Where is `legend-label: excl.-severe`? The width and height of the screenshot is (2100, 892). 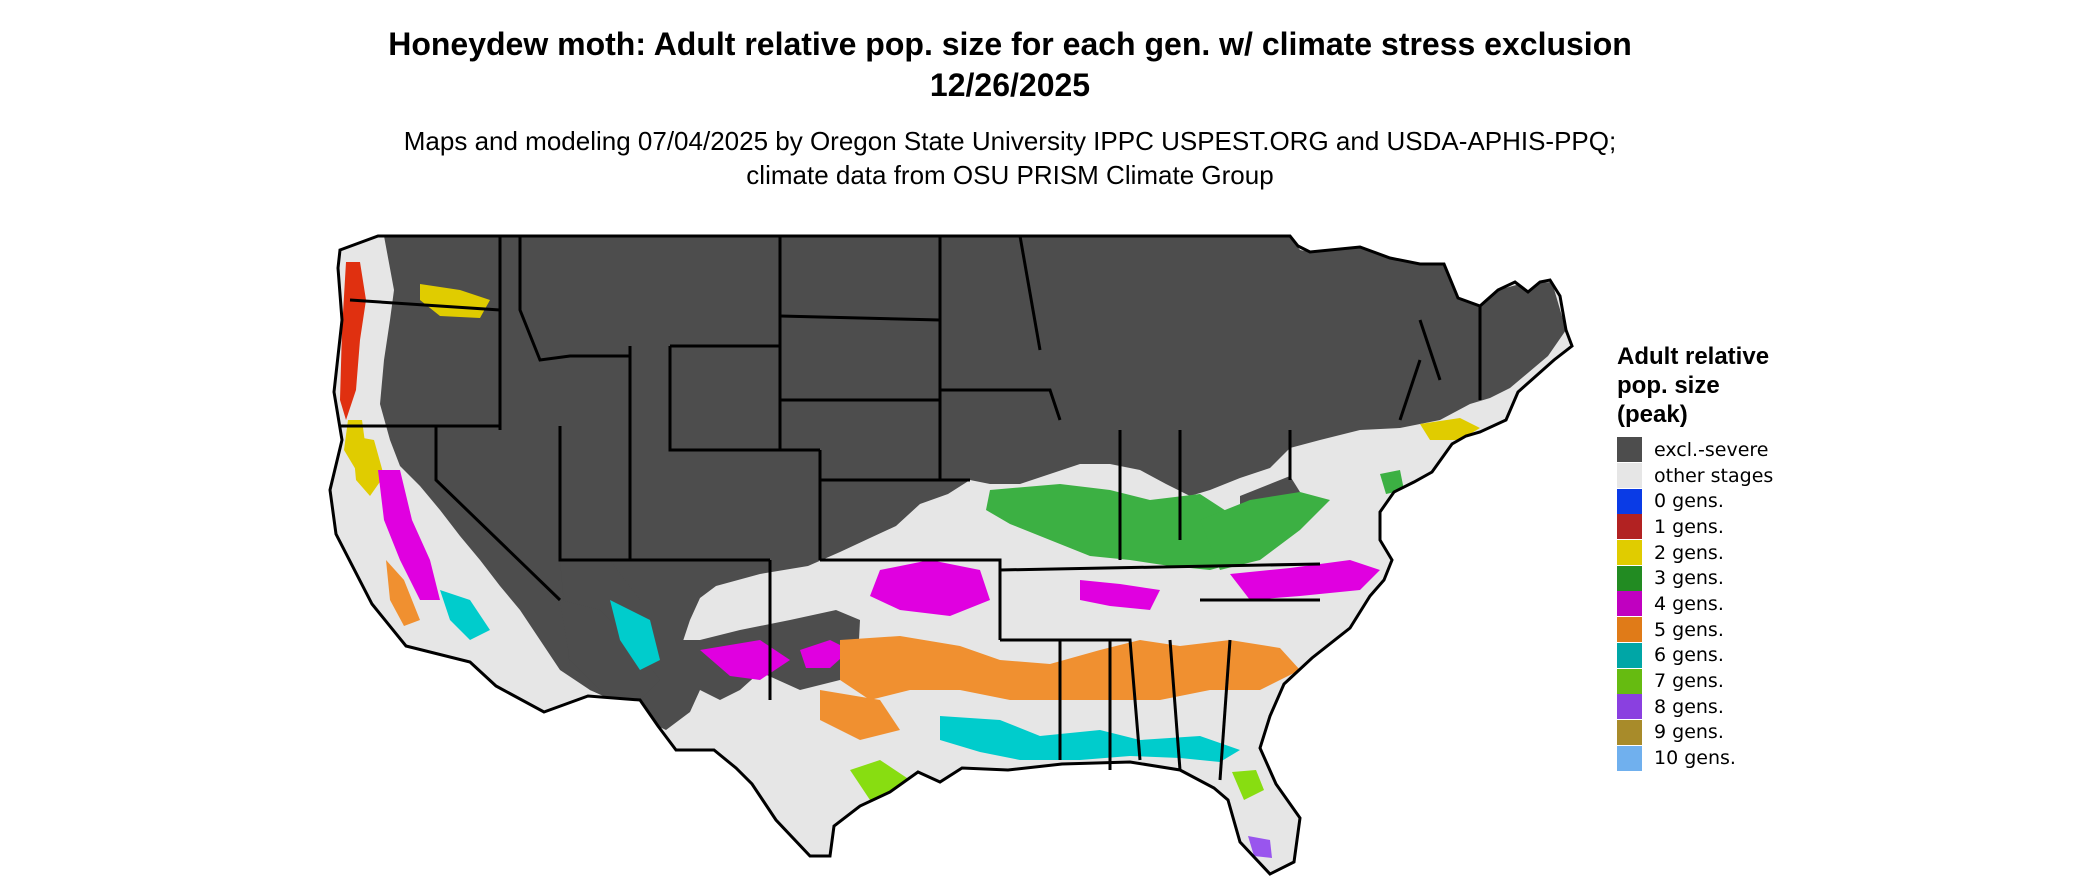 legend-label: excl.-severe is located at coordinates (1711, 449).